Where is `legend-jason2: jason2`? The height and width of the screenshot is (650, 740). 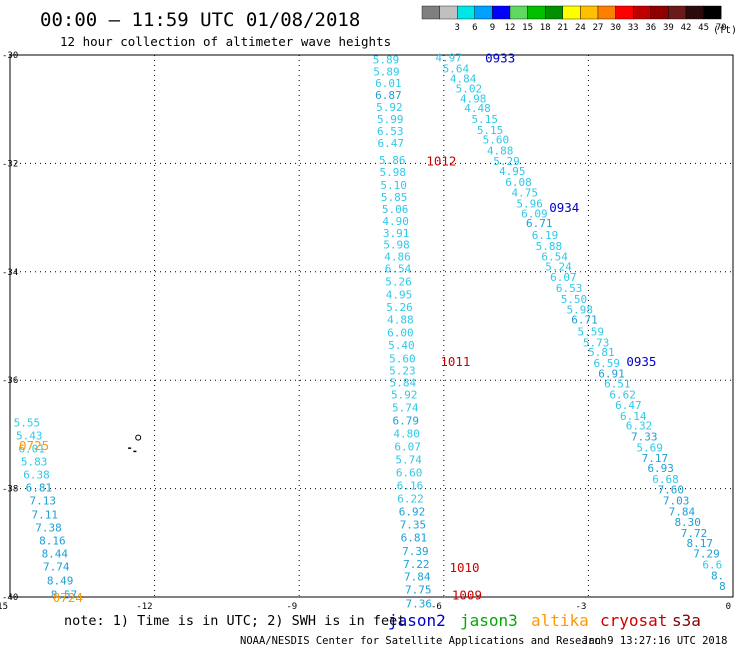
legend-jason2: jason2 is located at coordinates (417, 620).